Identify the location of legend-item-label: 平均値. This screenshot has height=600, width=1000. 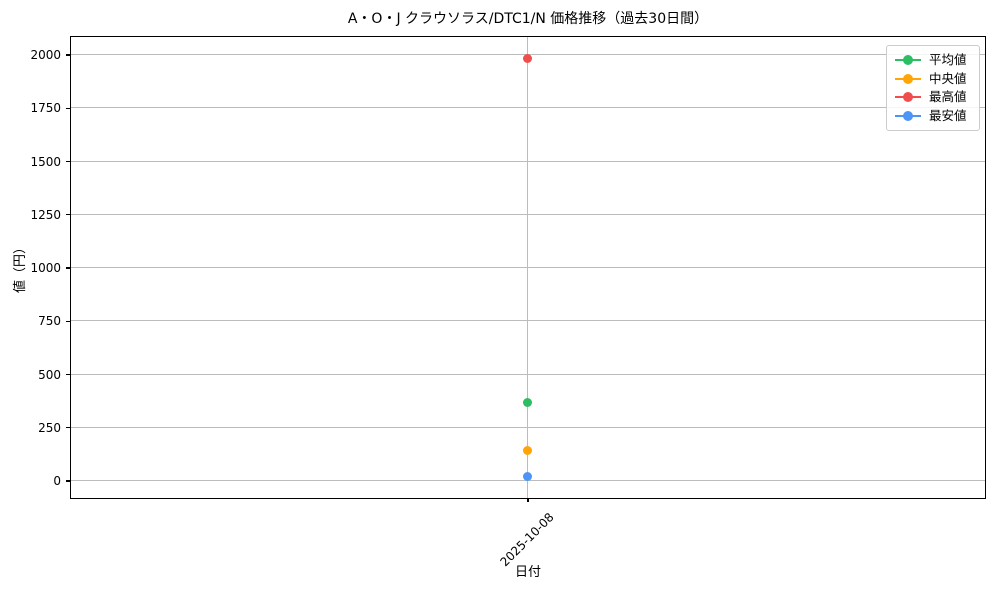
(948, 60).